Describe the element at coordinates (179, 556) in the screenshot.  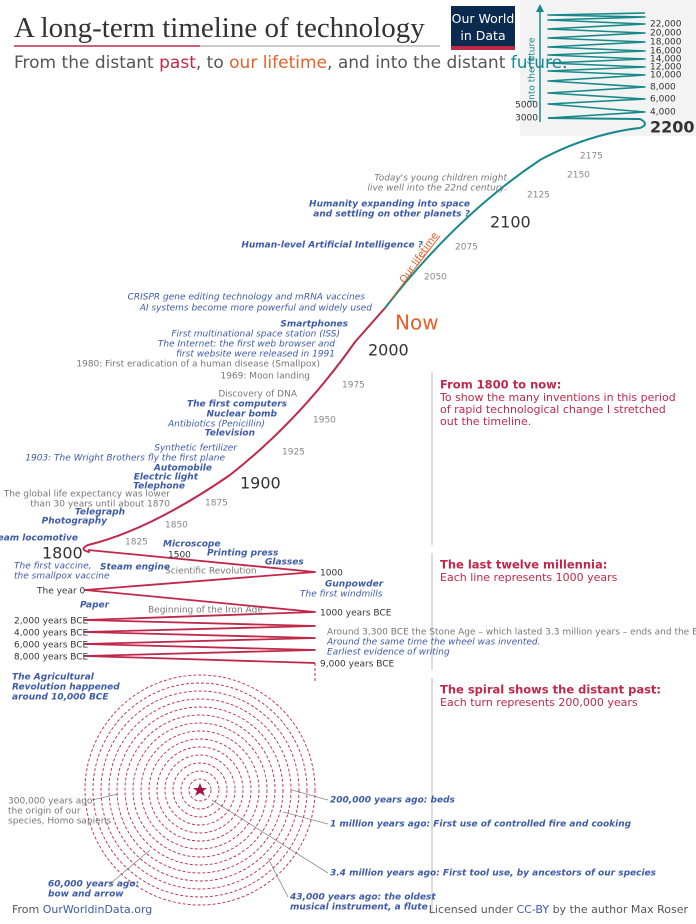
I see `year-label: 1500` at that location.